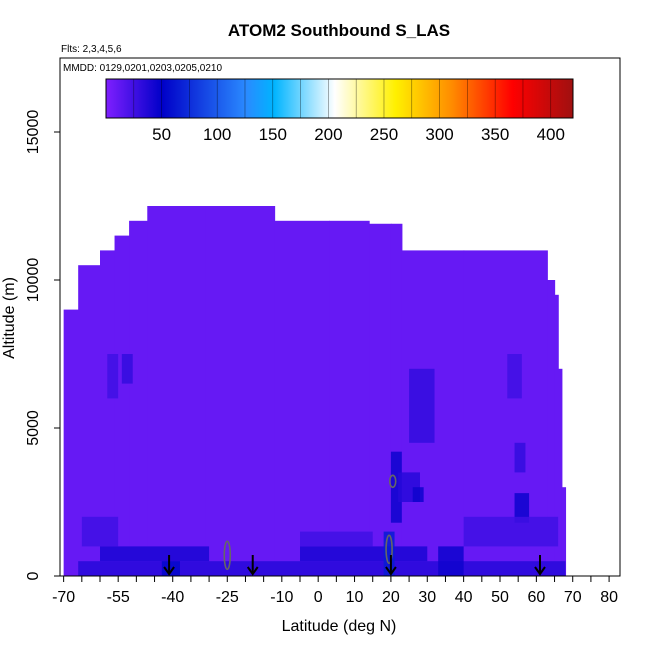 This screenshot has width=650, height=650. Describe the element at coordinates (609, 597) in the screenshot. I see `x-tick-label: 80` at that location.